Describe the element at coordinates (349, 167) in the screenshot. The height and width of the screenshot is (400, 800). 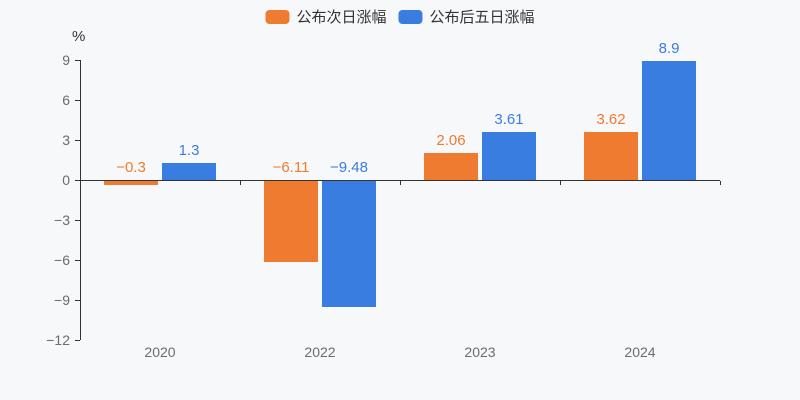
I see `bar-value-label: −9.48` at that location.